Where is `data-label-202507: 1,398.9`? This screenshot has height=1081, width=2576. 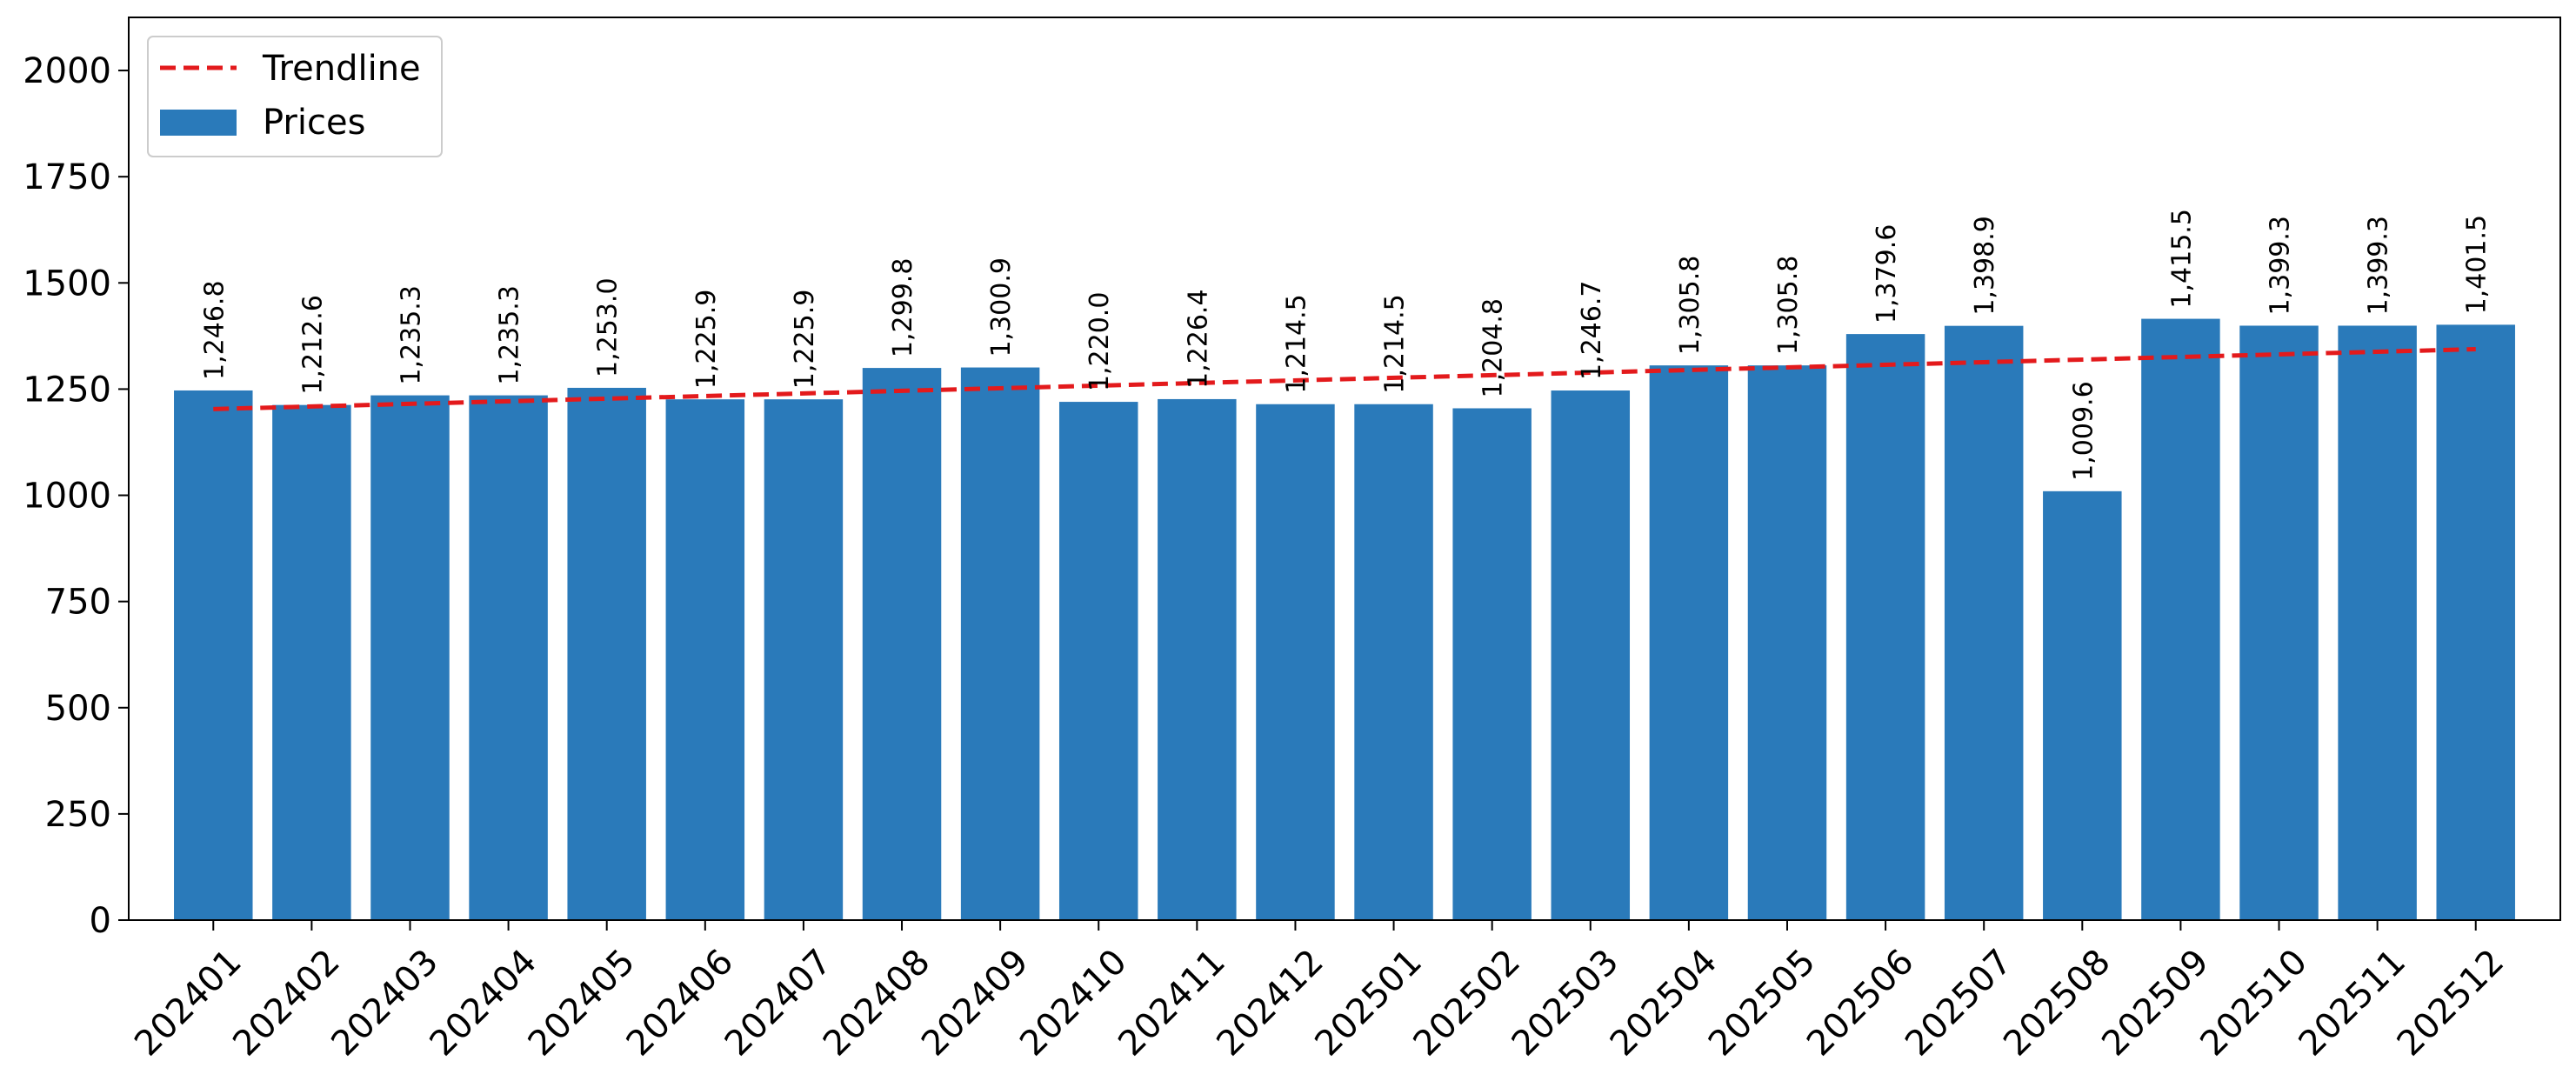
data-label-202507: 1,398.9 is located at coordinates (1985, 266).